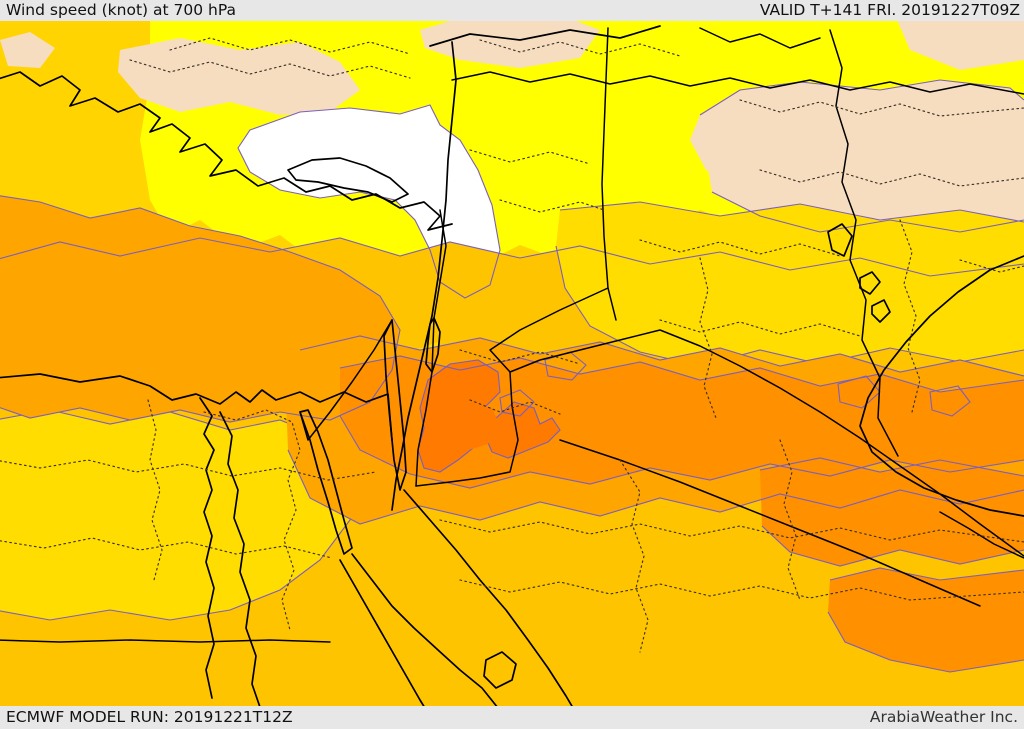  Describe the element at coordinates (681, 452) in the screenshot. I see `contour-band-deep-orange-lower` at that location.